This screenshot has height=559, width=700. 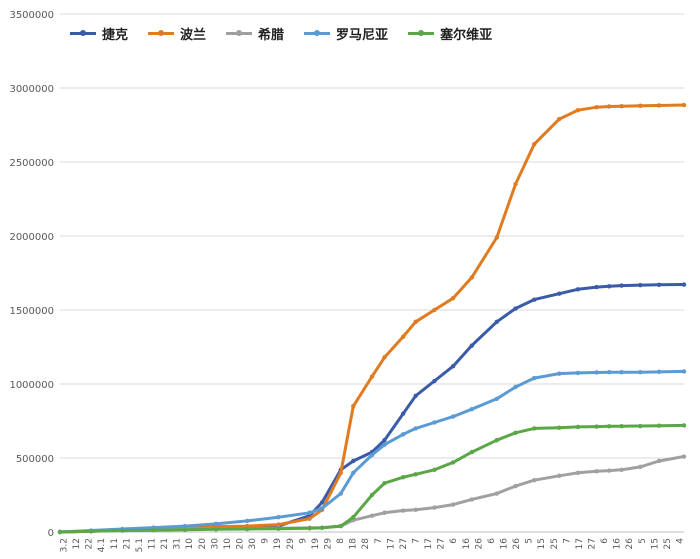 What do you see at coordinates (153, 543) in the screenshot?
I see `x-tick-label: 11` at bounding box center [153, 543].